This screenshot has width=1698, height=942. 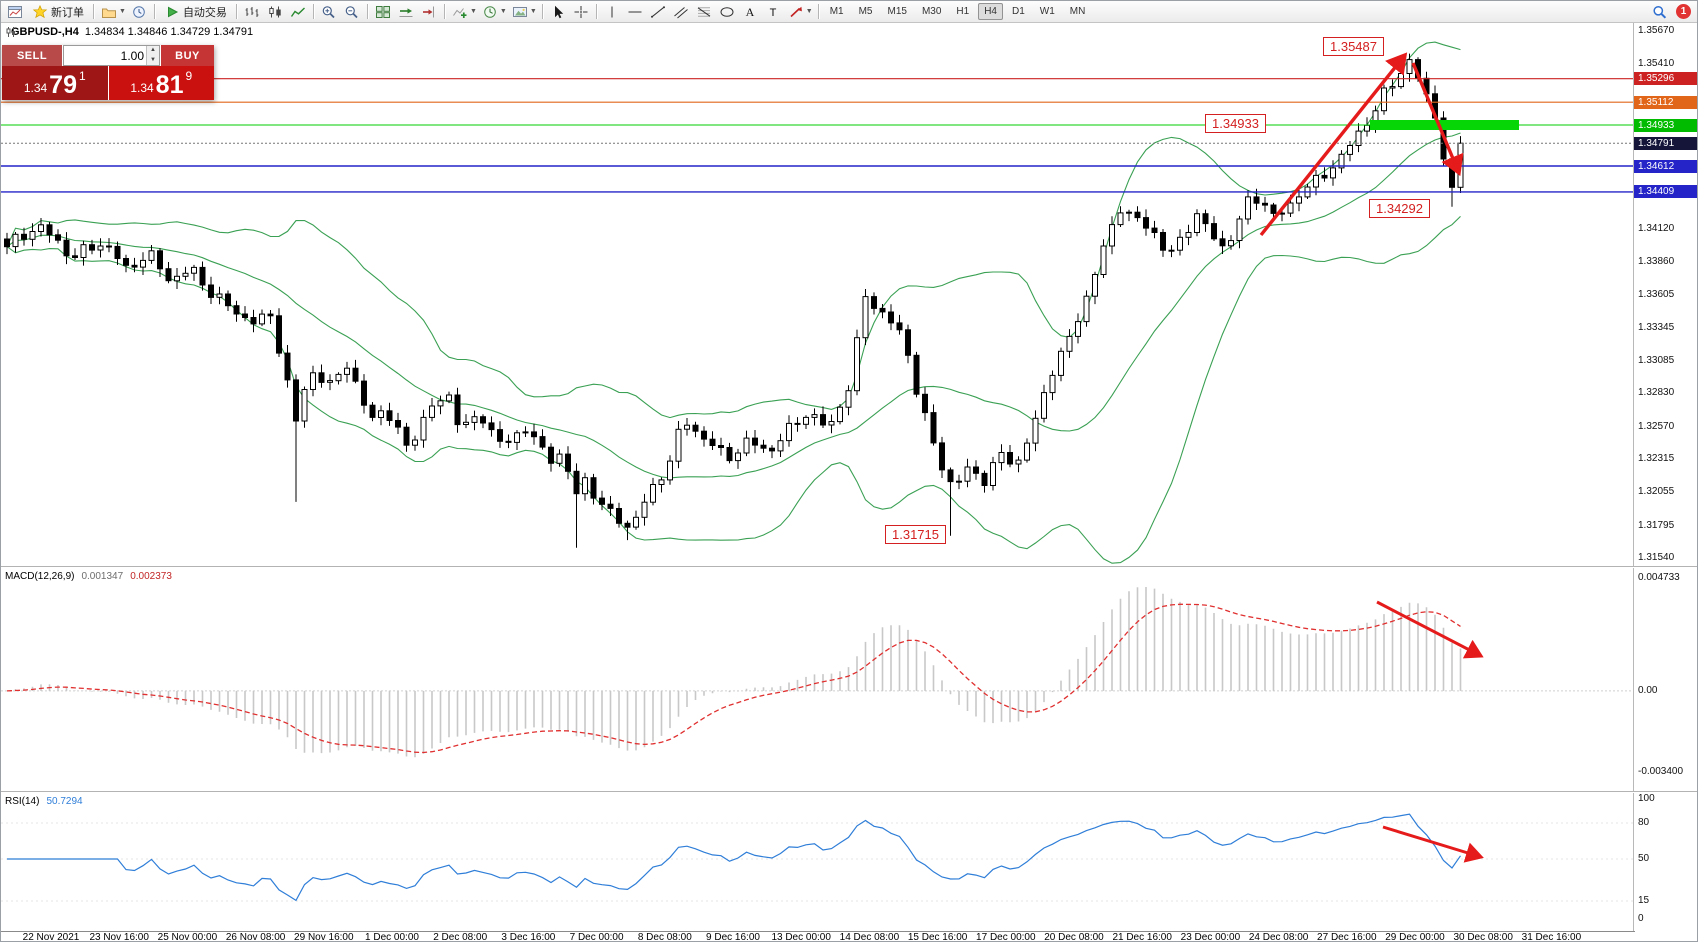 I want to click on macd-main-value: 0.001347, so click(x=102, y=576).